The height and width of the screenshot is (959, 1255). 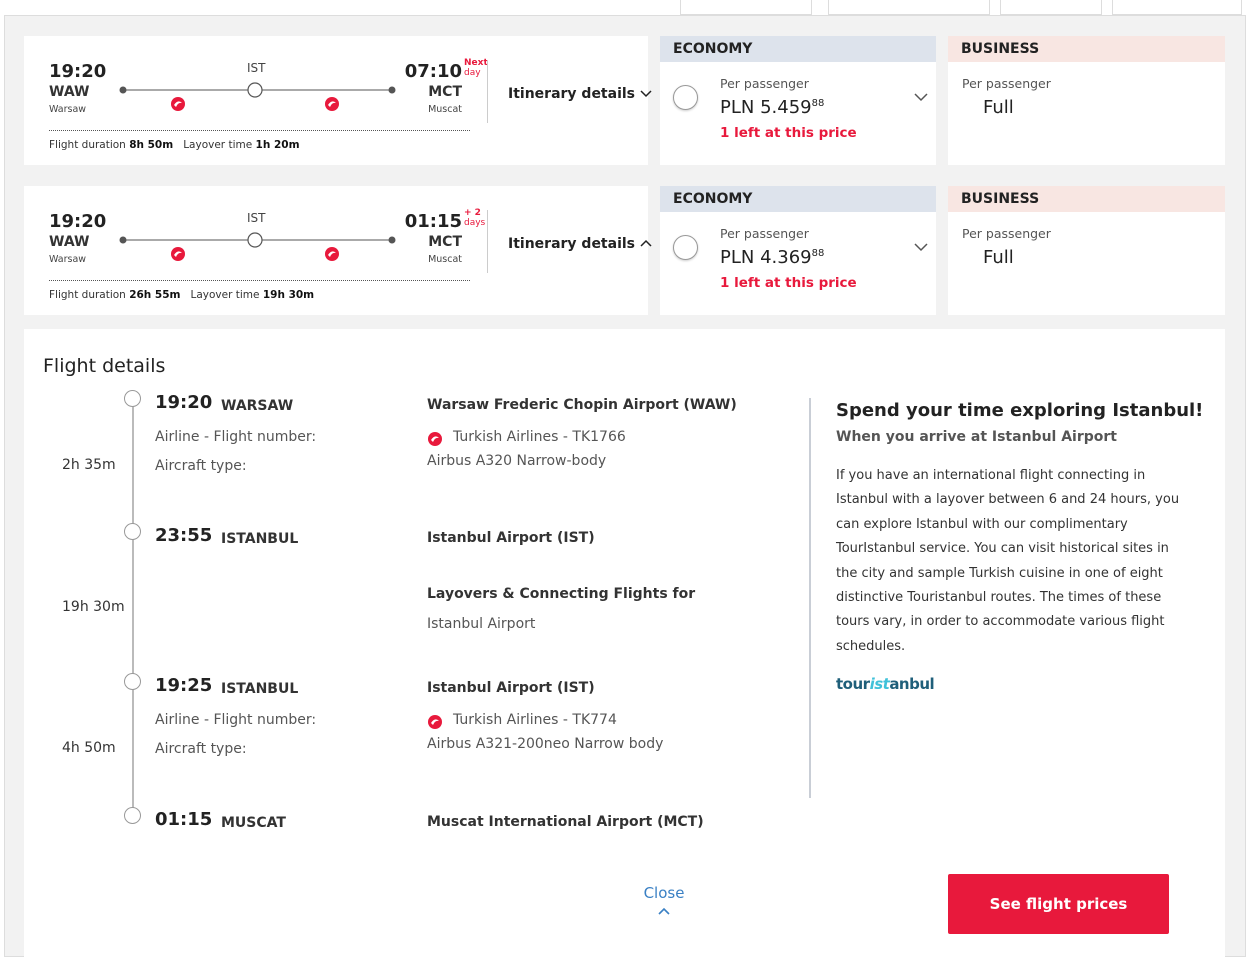 I want to click on amount: 4.369, so click(x=786, y=257).